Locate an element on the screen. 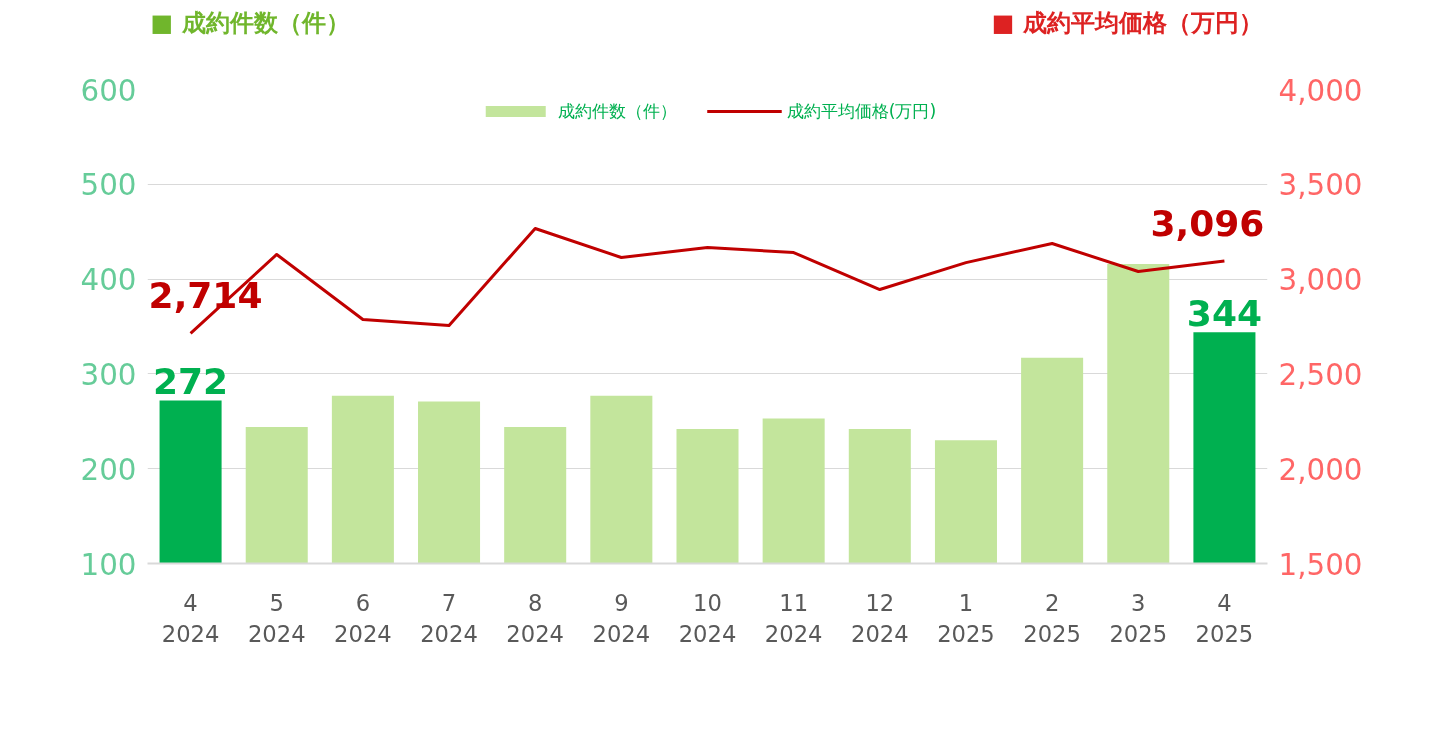 The width and height of the screenshot is (1440, 738). y2-tick-label: 1,500 is located at coordinates (1320, 564).